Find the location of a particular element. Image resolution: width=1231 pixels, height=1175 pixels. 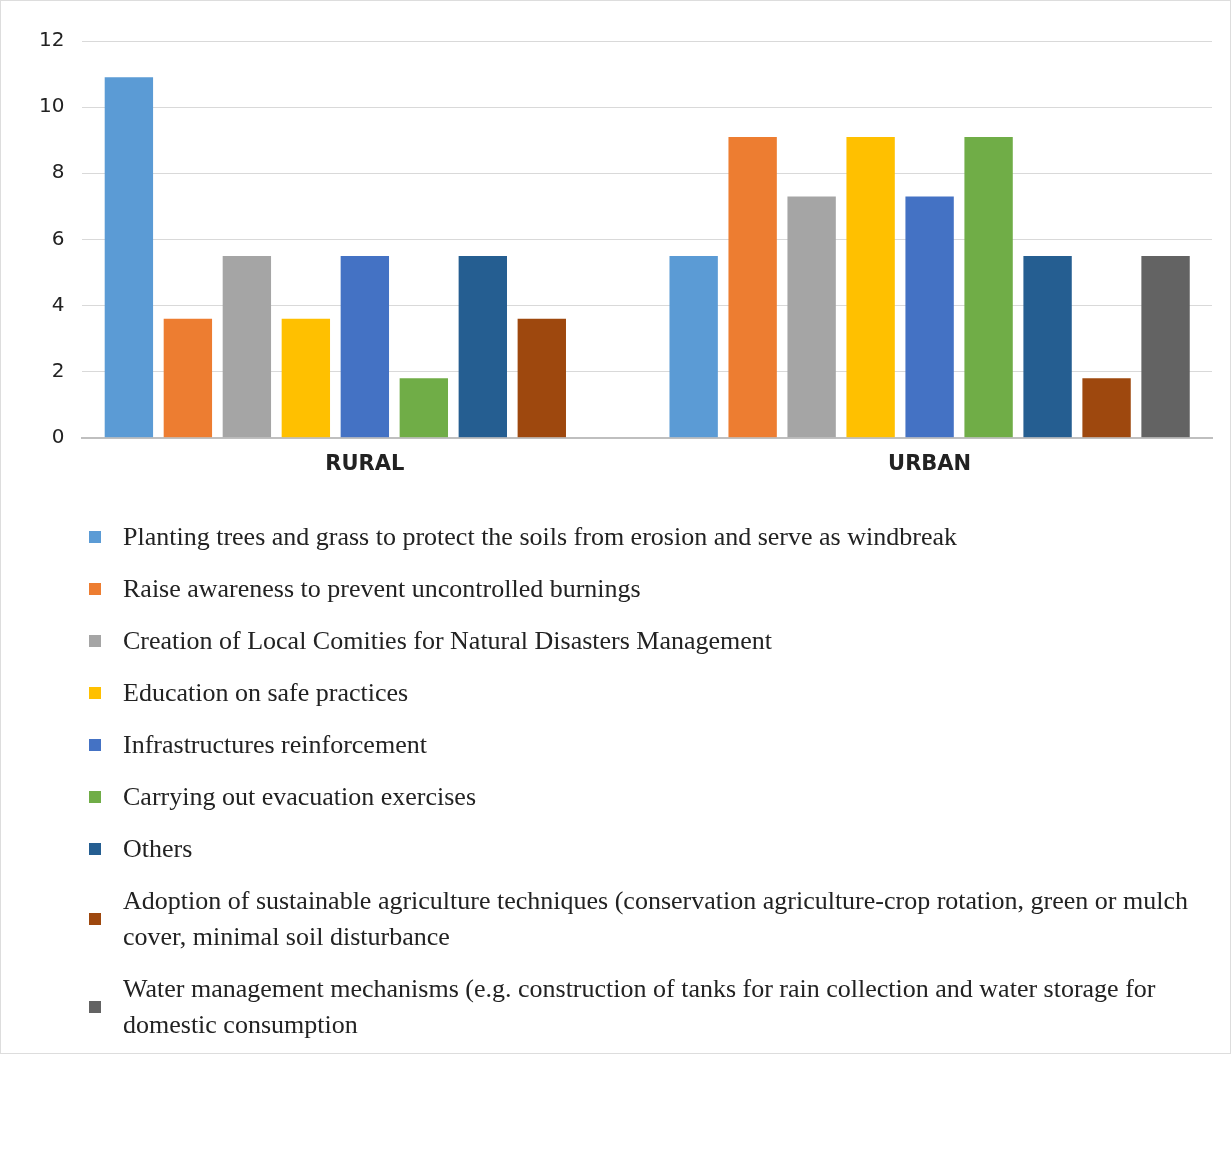

legend-label: Others is located at coordinates (158, 849).